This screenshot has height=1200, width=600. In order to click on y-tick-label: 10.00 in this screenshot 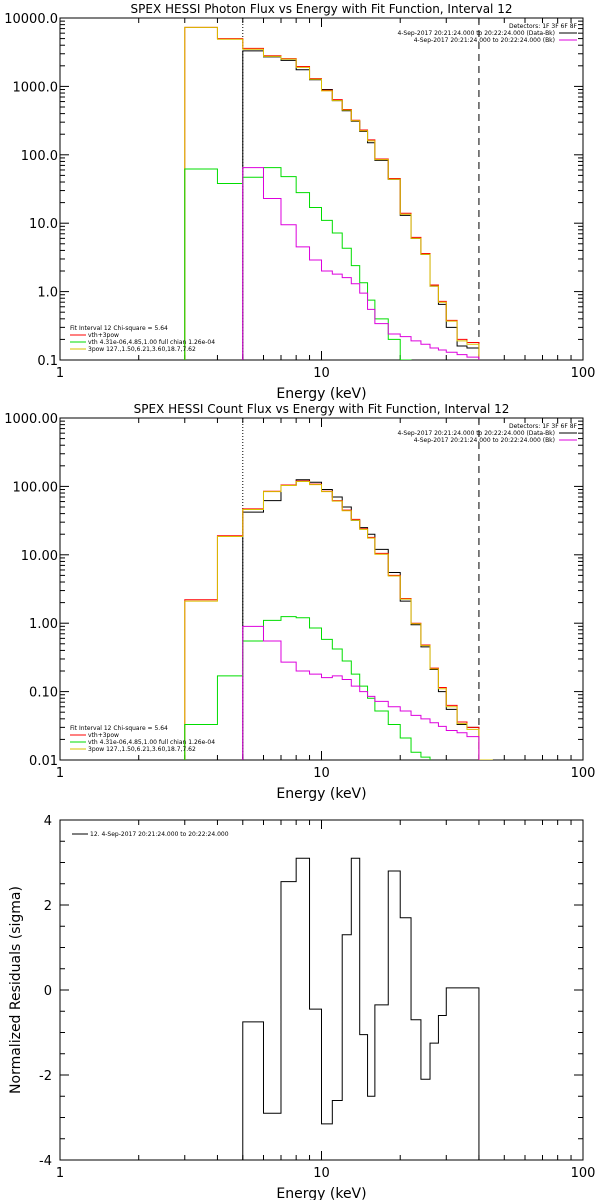, I will do `click(39, 556)`.